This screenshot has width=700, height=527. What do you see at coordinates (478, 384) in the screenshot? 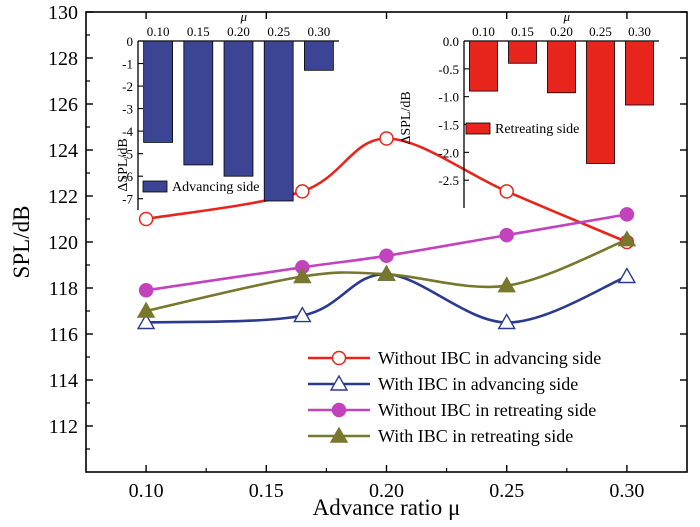
I see `legend-label: With IBC in advancing side` at bounding box center [478, 384].